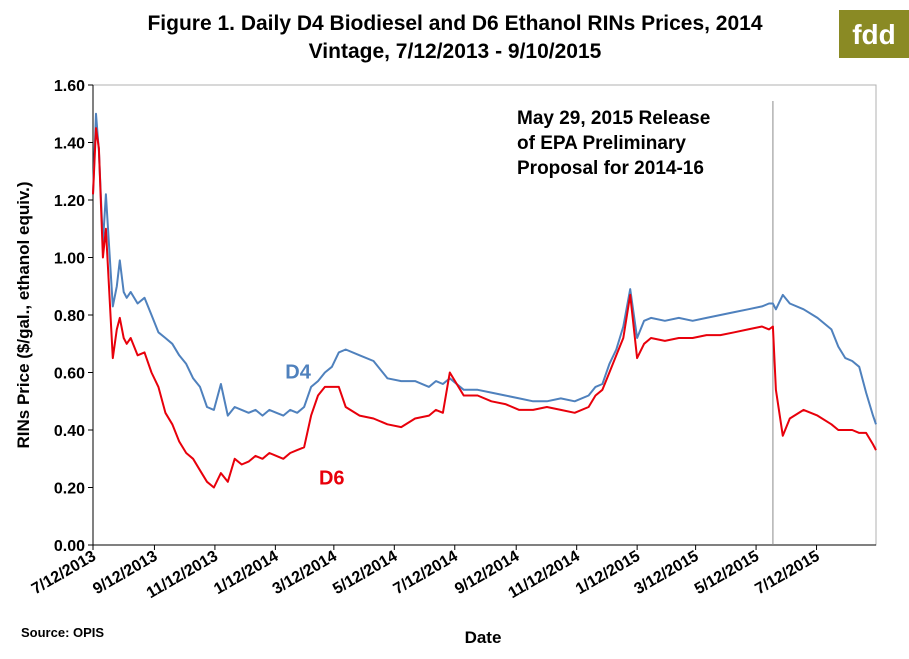 Image resolution: width=909 pixels, height=659 pixels. I want to click on x-tick-label: 7/12/2015, so click(787, 573).